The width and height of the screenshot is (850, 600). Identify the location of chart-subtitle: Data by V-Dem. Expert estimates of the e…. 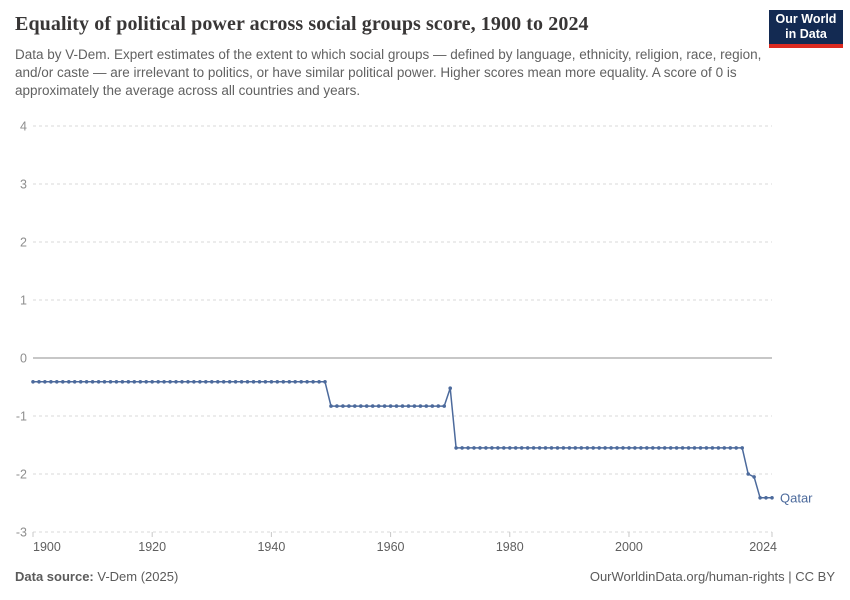
(388, 72).